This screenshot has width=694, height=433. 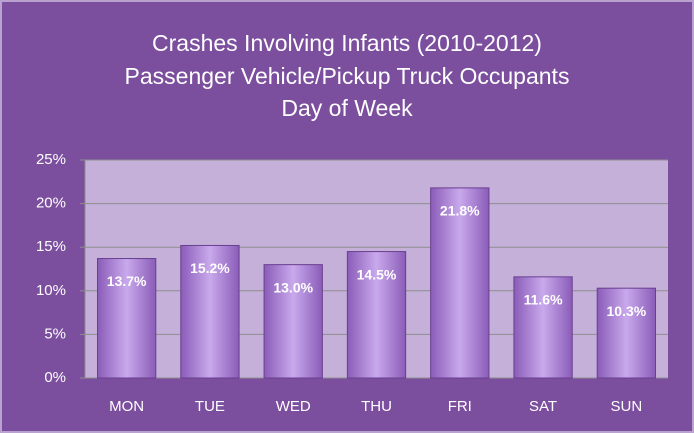 What do you see at coordinates (127, 281) in the screenshot?
I see `data-label: 13.7%` at bounding box center [127, 281].